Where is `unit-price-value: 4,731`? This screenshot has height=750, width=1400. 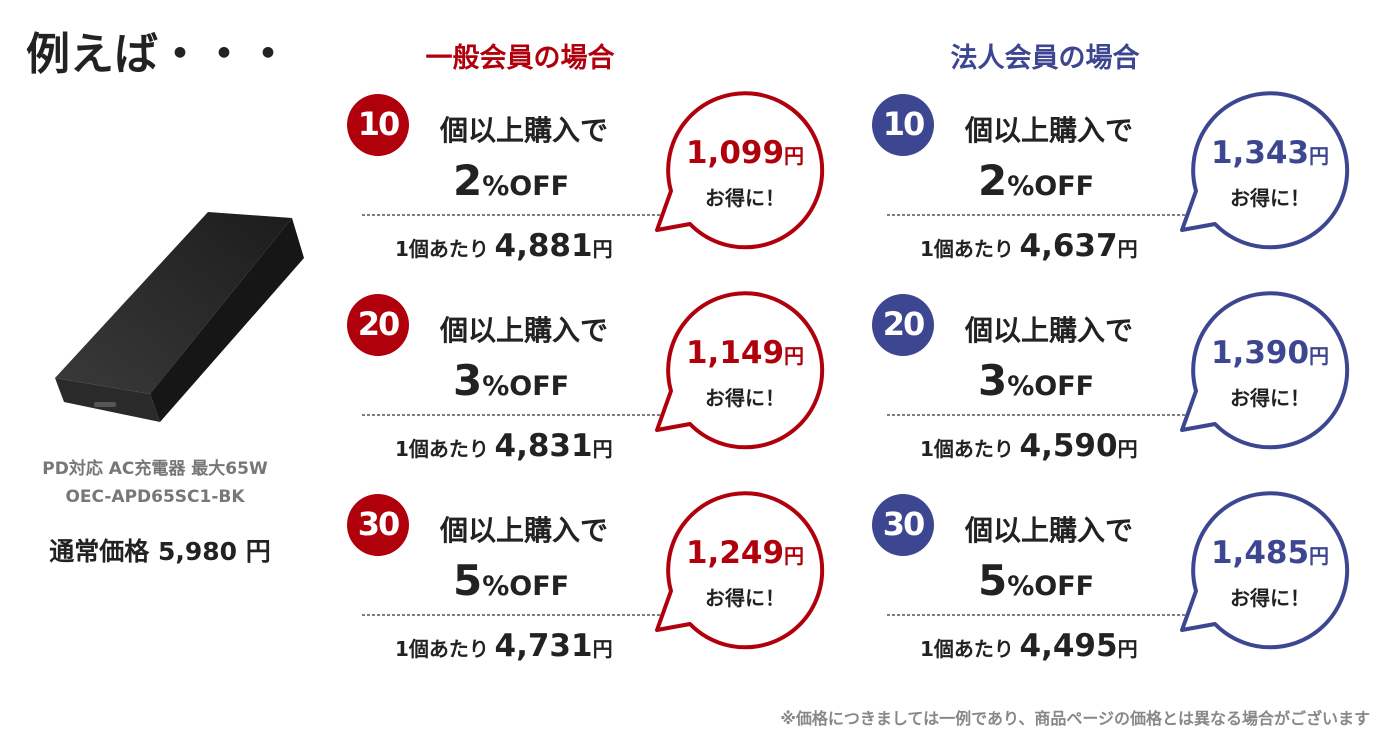
unit-price-value: 4,731 is located at coordinates (543, 646).